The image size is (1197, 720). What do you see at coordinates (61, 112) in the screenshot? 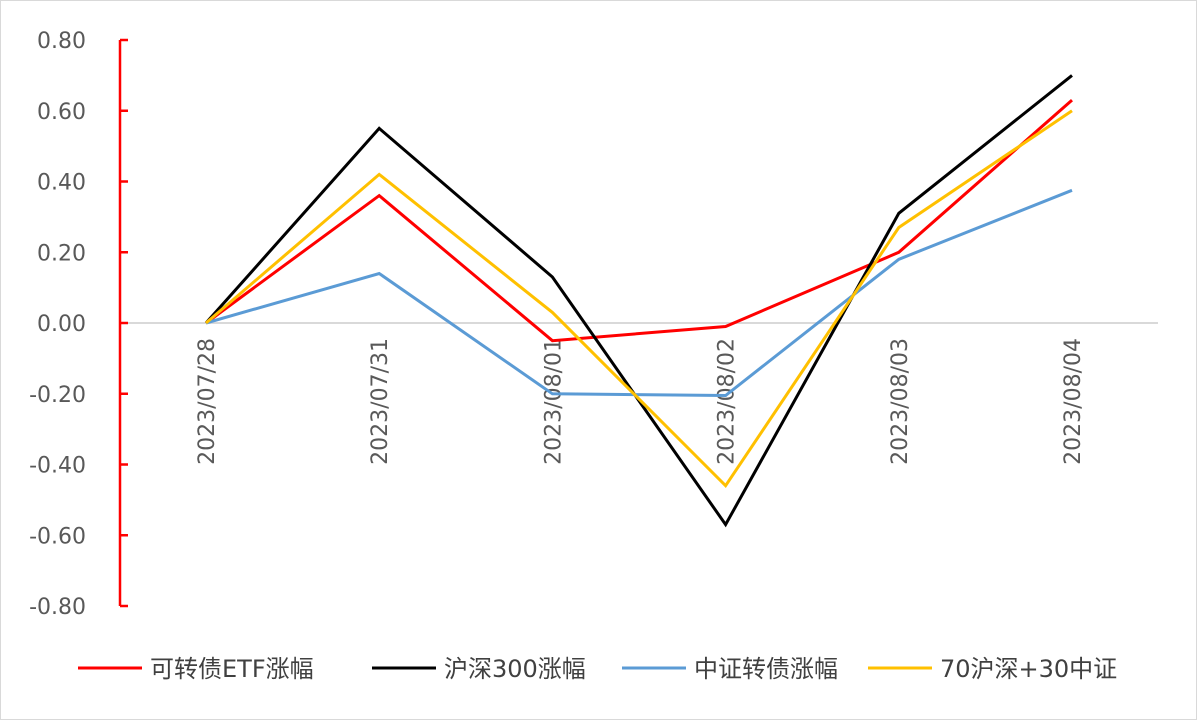
I see `y-tick-label: 0.60` at bounding box center [61, 112].